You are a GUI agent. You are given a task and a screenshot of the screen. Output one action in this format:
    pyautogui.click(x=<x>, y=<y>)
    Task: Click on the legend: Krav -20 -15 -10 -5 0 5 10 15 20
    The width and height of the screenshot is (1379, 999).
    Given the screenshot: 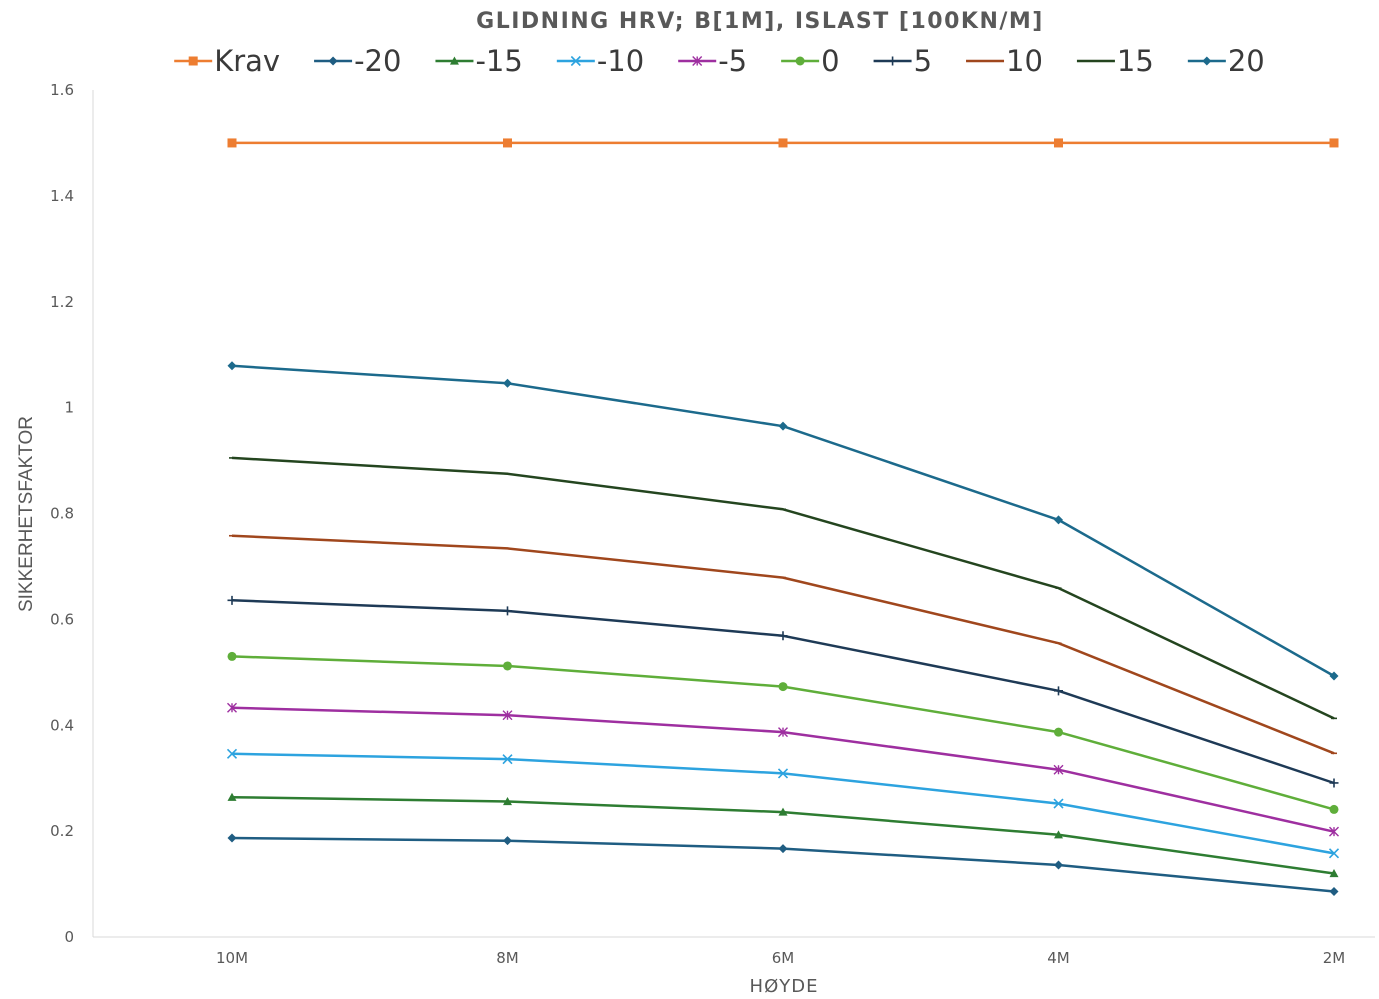 What is the action you would take?
    pyautogui.click(x=719, y=61)
    